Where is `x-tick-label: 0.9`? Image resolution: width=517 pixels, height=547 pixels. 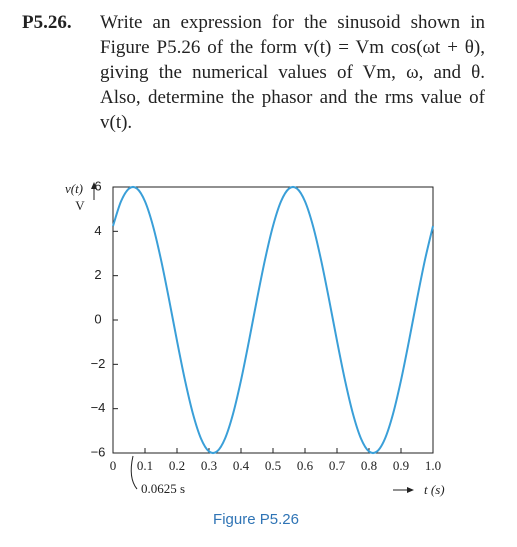
x-tick-label: 0.9 is located at coordinates (401, 465).